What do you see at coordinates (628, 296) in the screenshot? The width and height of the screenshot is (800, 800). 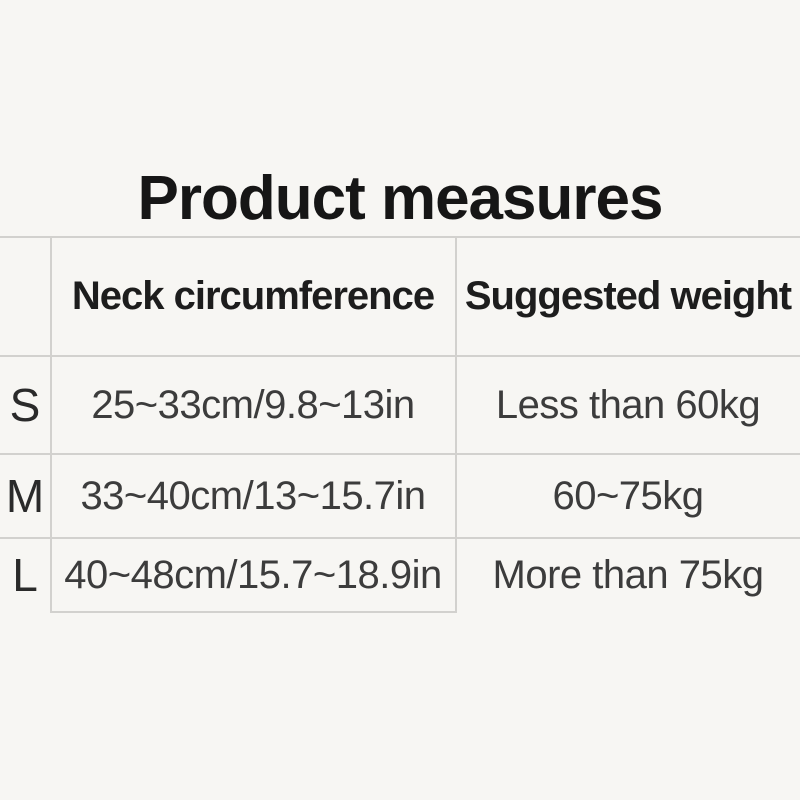 I see `header-suggested-weight: Suggested weight` at bounding box center [628, 296].